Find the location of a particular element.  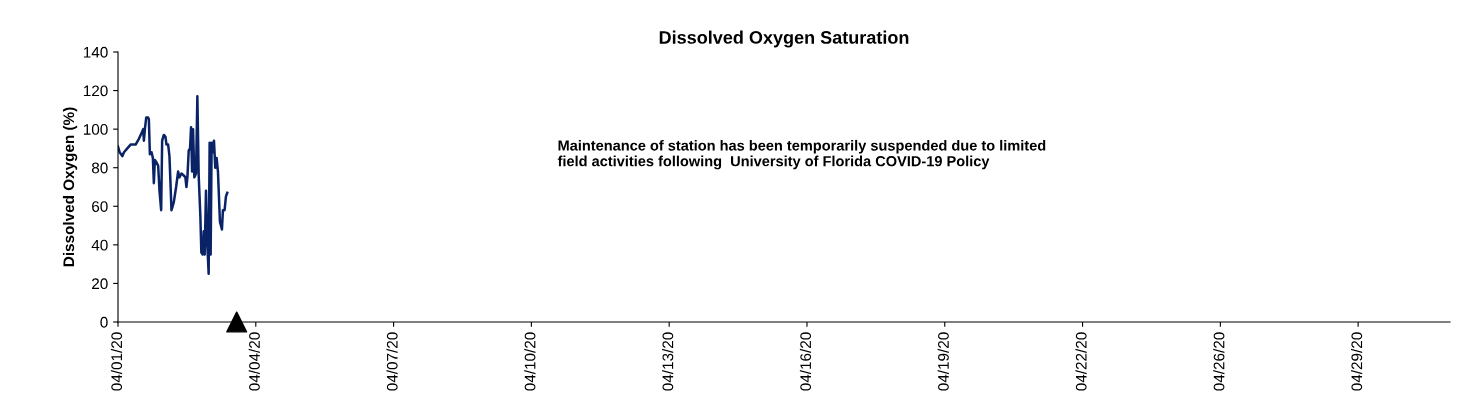

chart-title: Dissolved Oxygen Saturation is located at coordinates (784, 39).